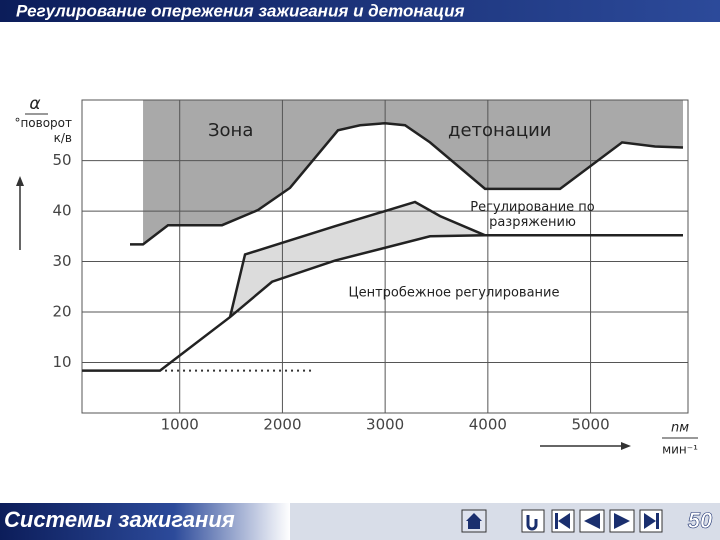 The height and width of the screenshot is (540, 720). I want to click on y-arrowhead, so click(20, 181).